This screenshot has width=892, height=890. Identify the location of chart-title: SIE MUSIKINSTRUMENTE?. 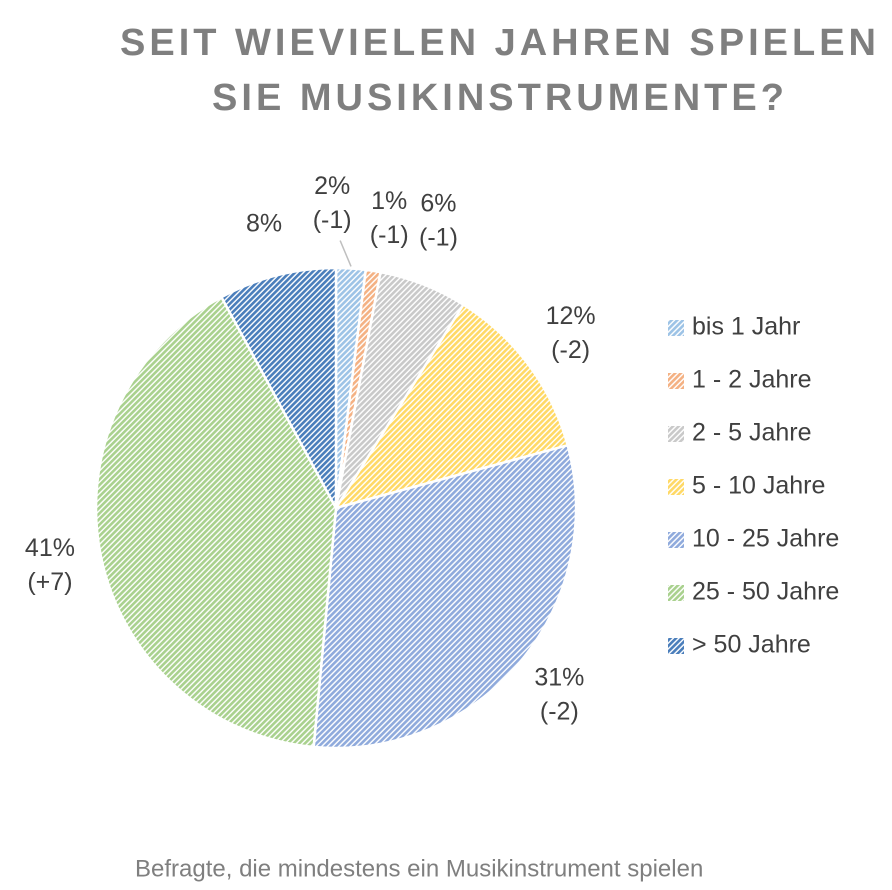
(500, 98).